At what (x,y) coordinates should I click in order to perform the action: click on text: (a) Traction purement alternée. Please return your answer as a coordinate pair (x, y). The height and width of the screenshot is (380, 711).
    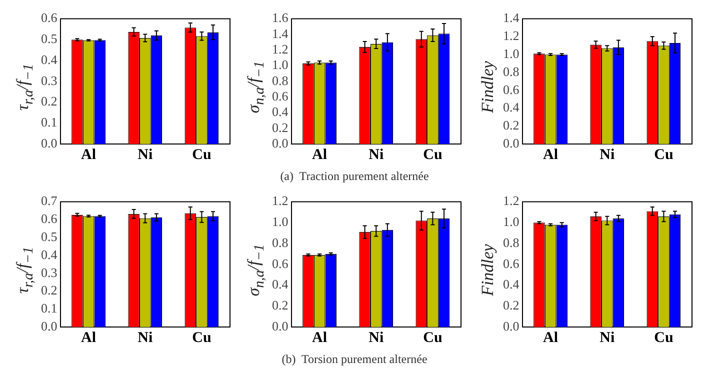
    Looking at the image, I should click on (354, 176).